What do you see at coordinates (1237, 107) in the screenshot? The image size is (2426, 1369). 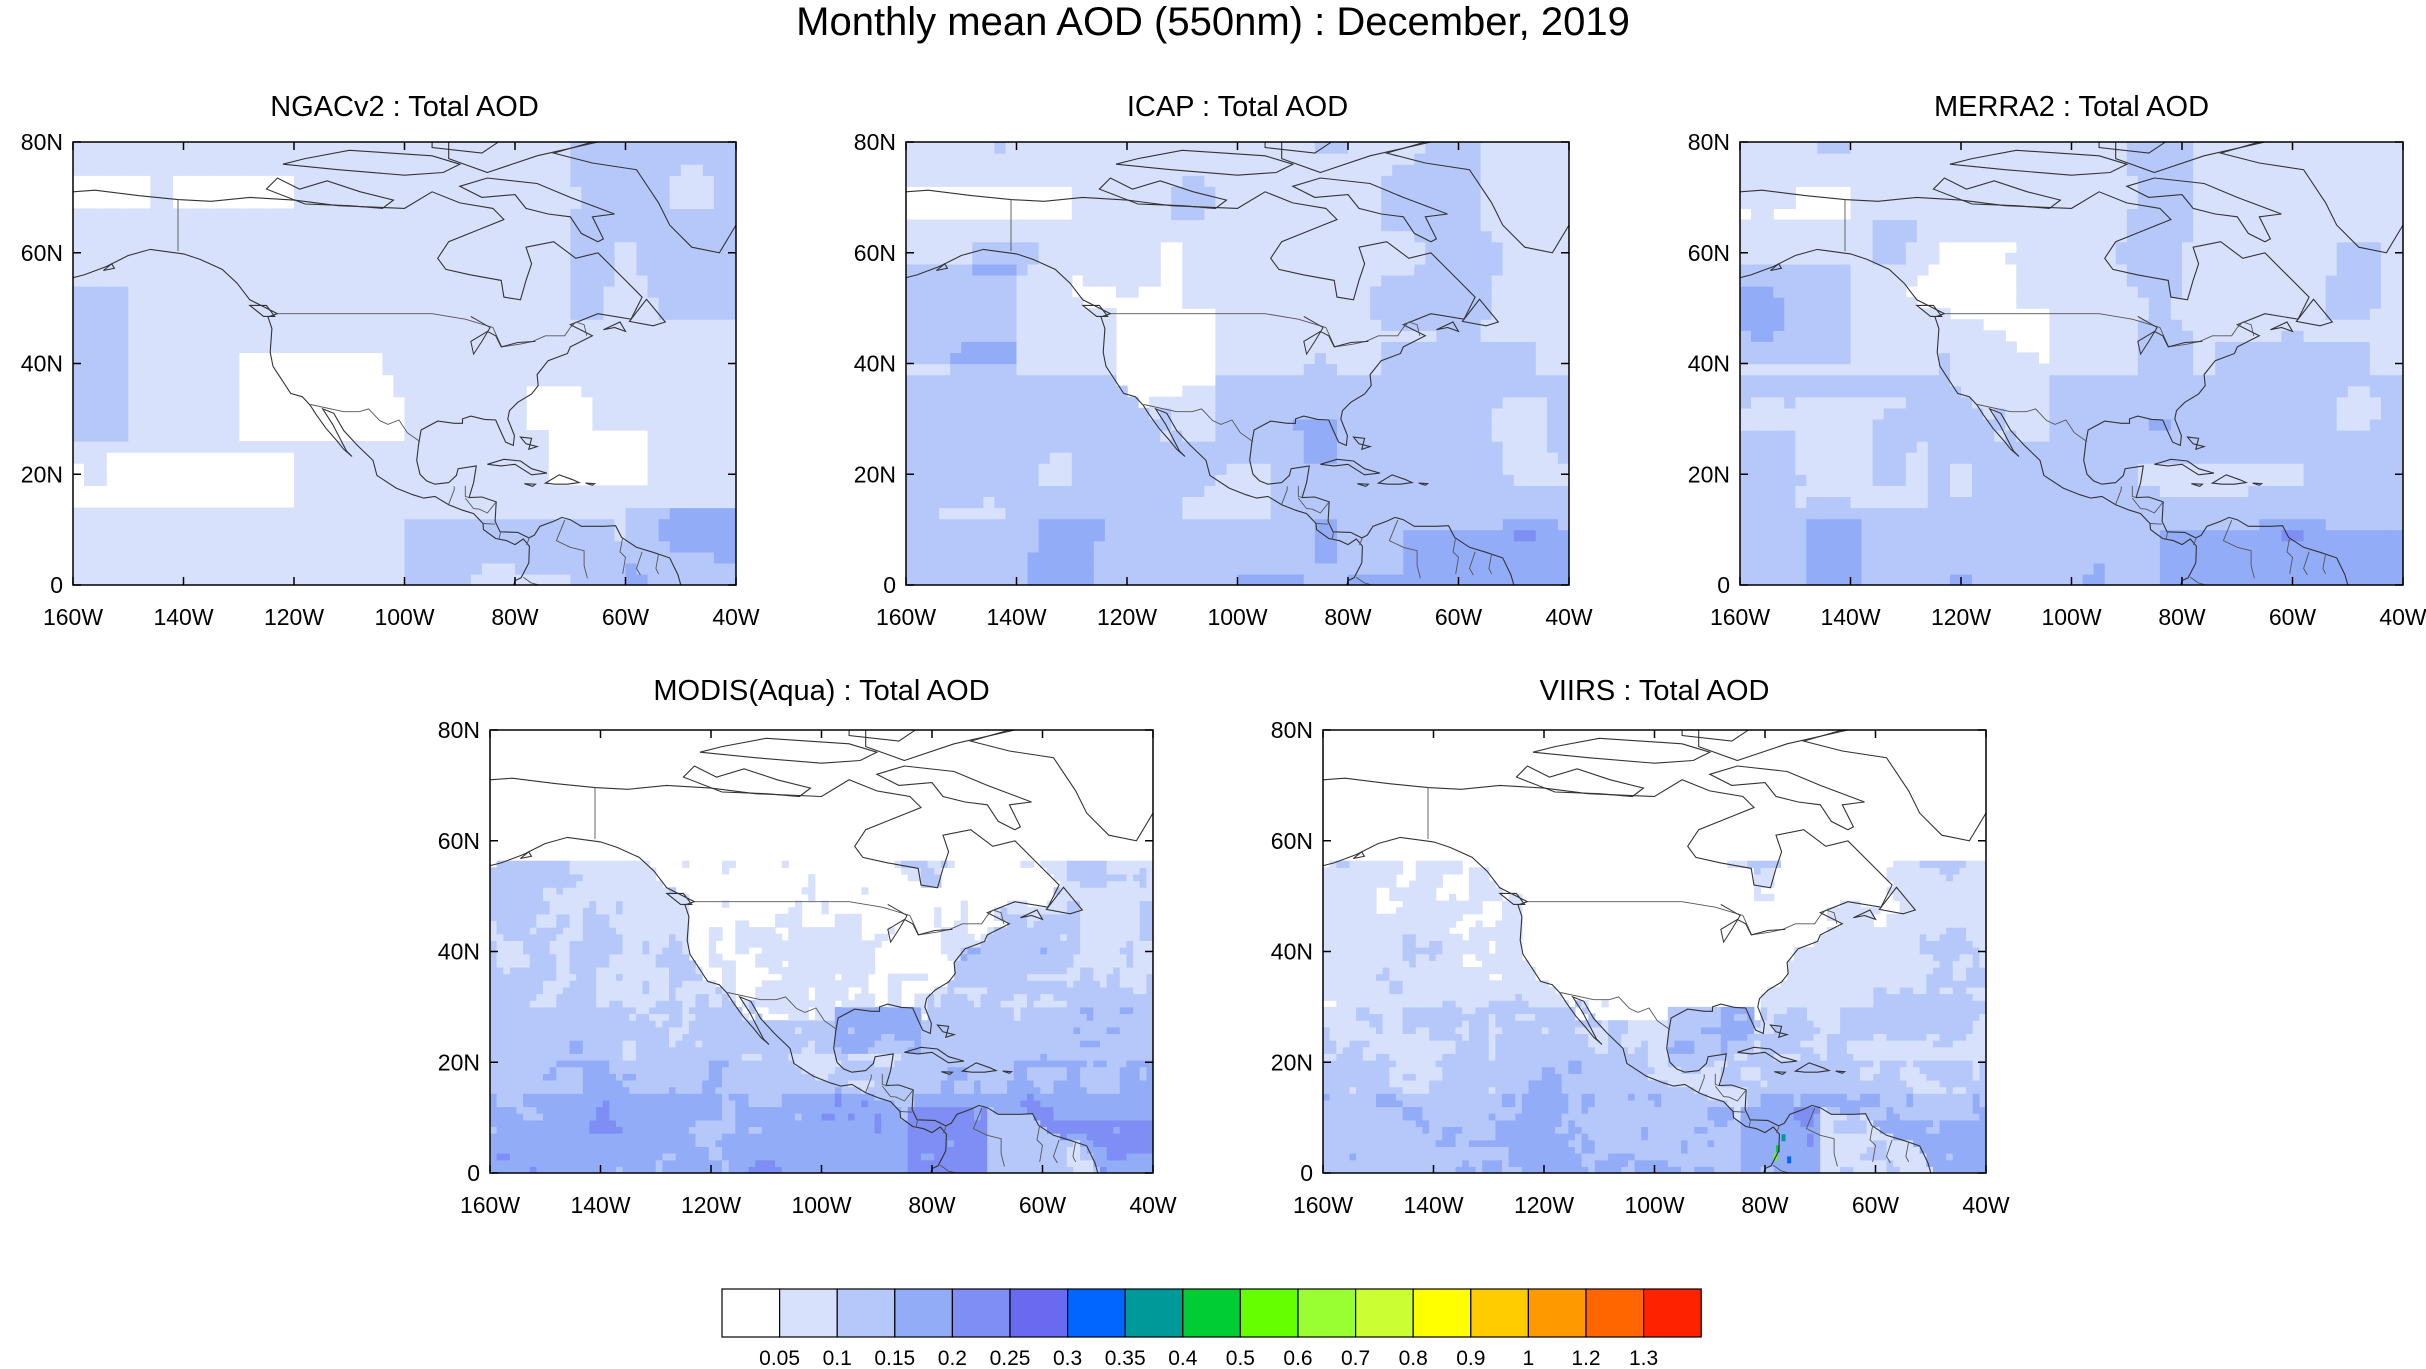 I see `panel-title-icap: ICAP : Total AOD` at bounding box center [1237, 107].